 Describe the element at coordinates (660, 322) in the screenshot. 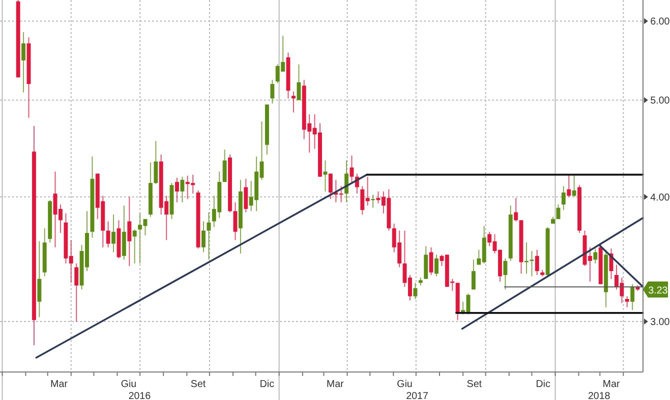

I see `y-tick-label: 3.00` at that location.